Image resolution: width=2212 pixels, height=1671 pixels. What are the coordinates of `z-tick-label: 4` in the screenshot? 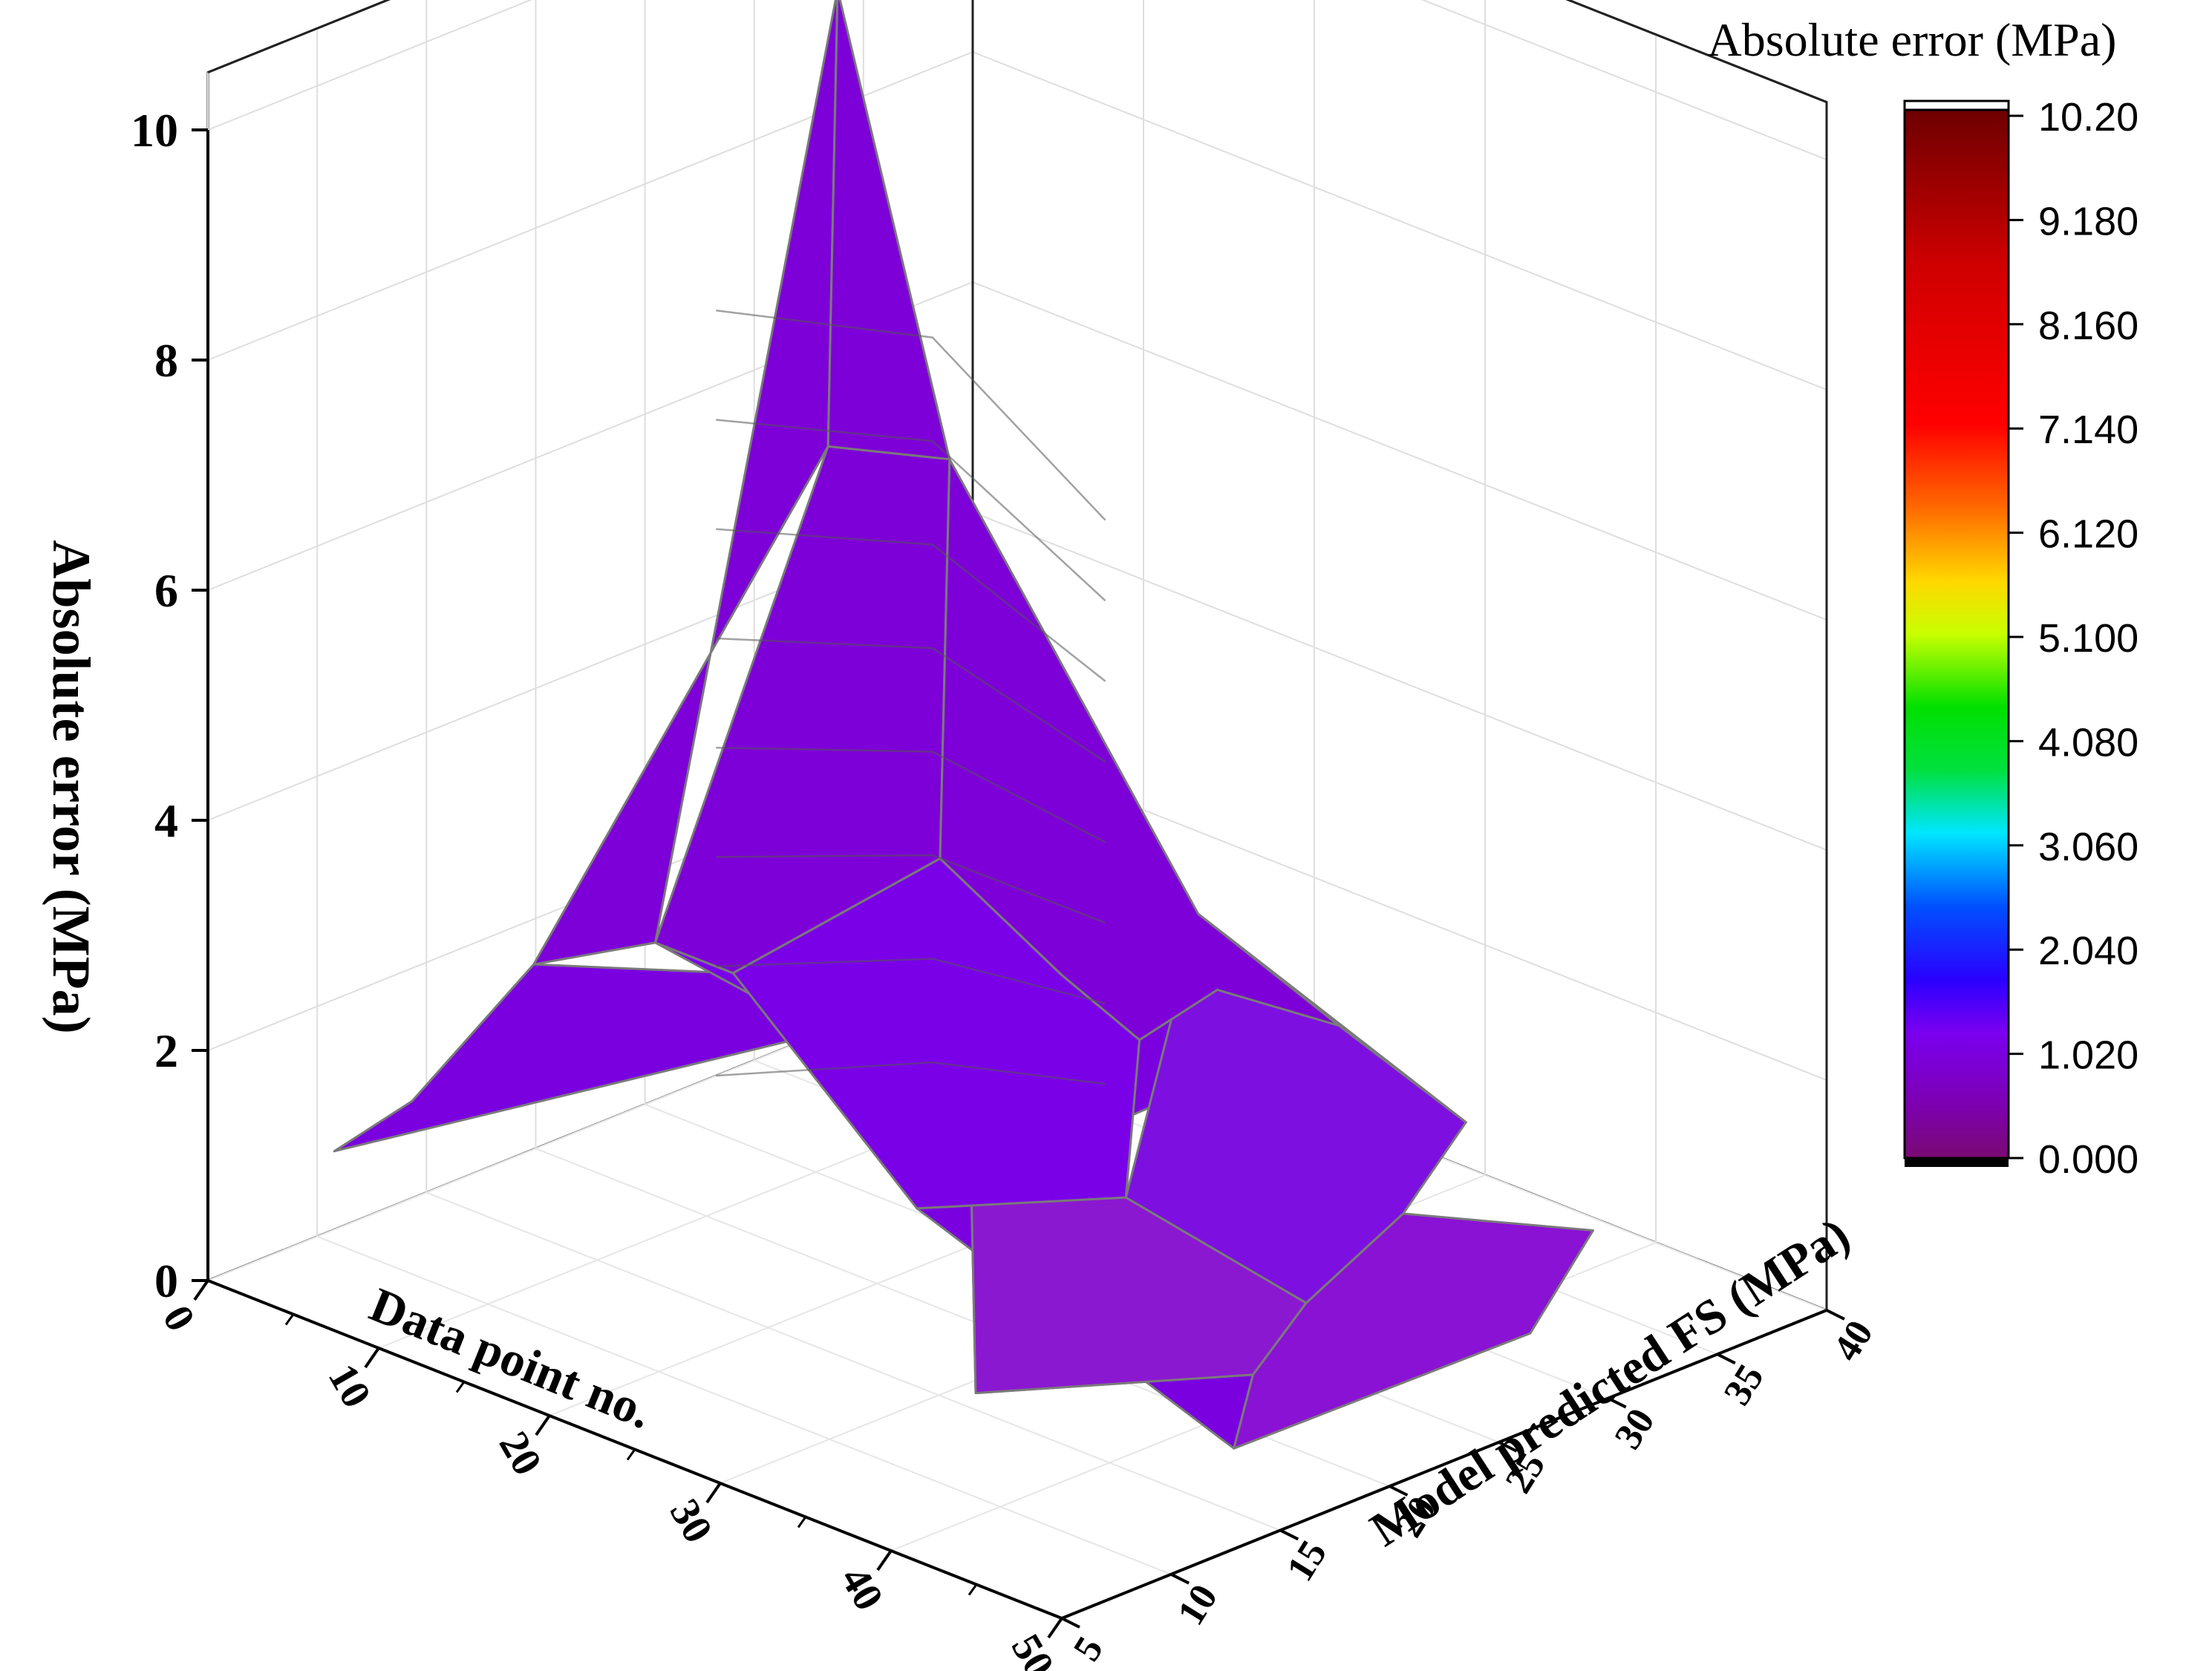 It's located at (166, 821).